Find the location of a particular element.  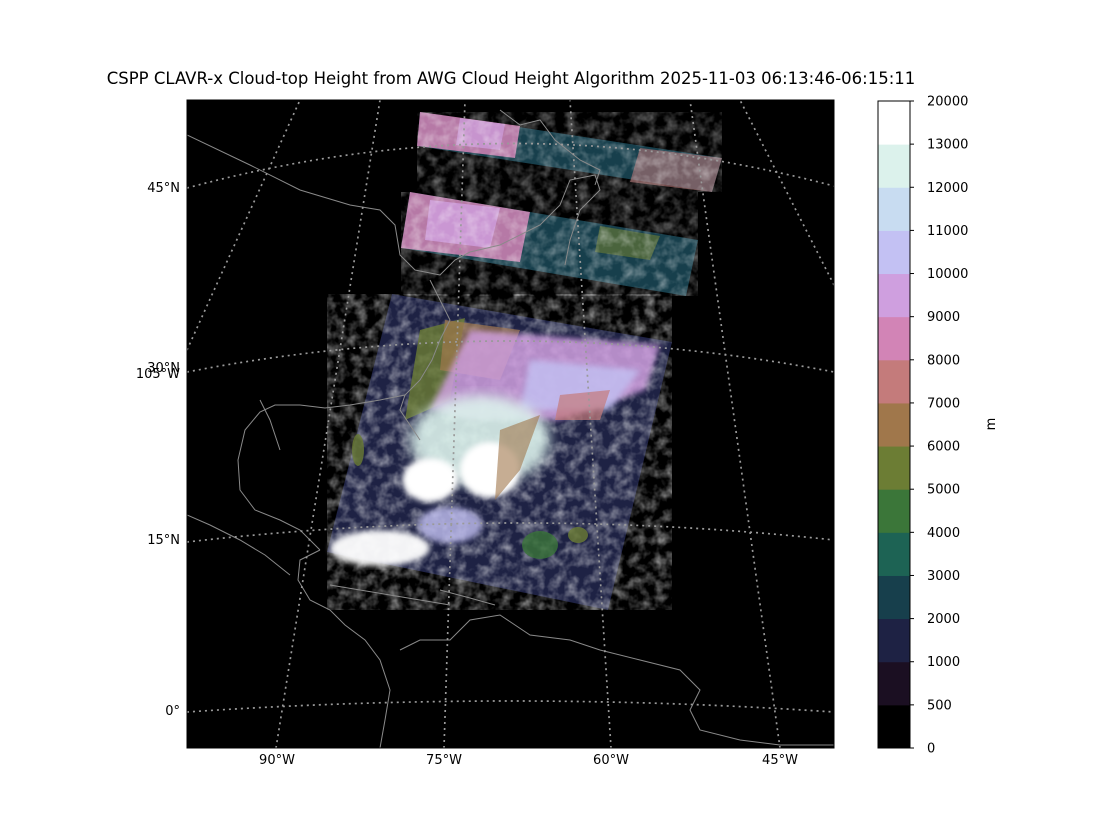

colorbar-tick-label: 3000 is located at coordinates (943, 576).